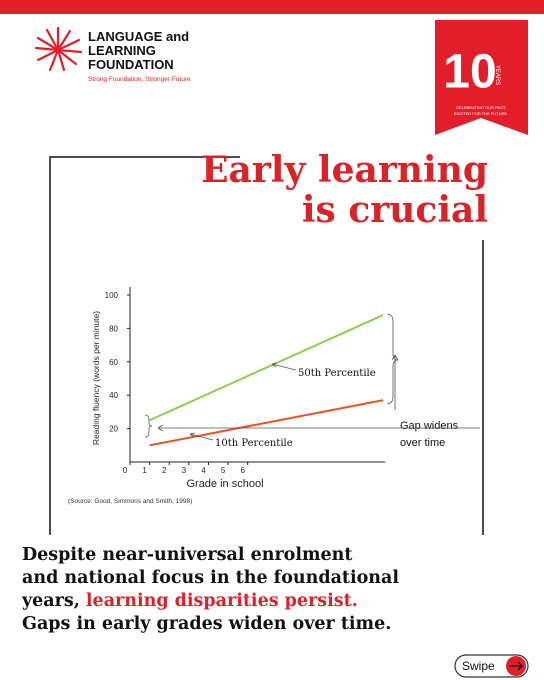 The width and height of the screenshot is (544, 680). I want to click on x-axis-label: Grade in school, so click(224, 484).